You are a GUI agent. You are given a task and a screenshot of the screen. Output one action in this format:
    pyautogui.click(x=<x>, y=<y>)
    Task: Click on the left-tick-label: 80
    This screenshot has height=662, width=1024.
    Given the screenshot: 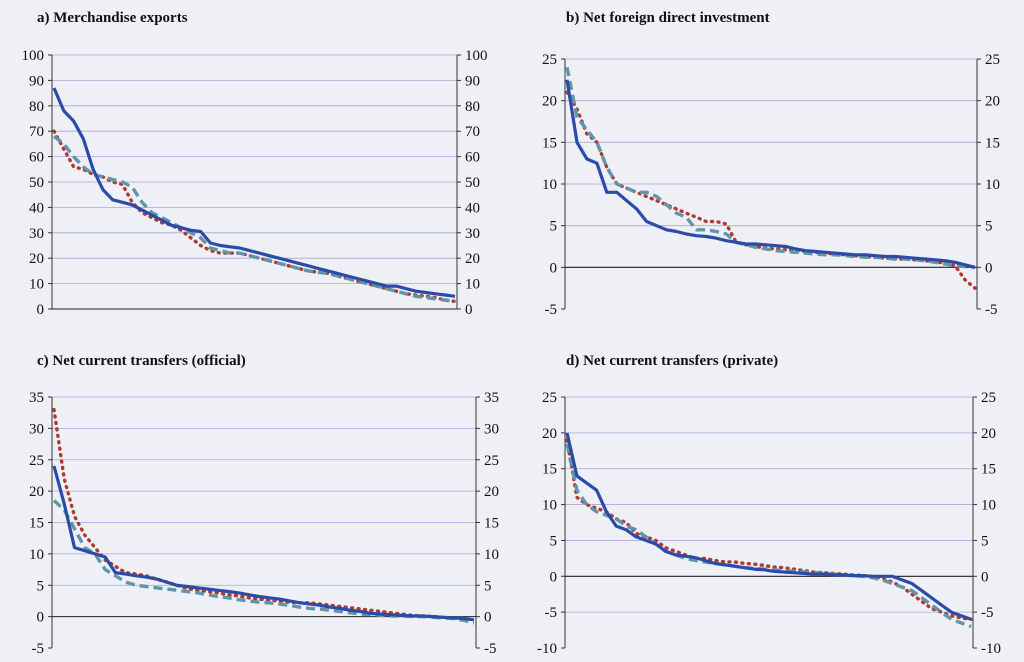 What is the action you would take?
    pyautogui.click(x=36, y=107)
    